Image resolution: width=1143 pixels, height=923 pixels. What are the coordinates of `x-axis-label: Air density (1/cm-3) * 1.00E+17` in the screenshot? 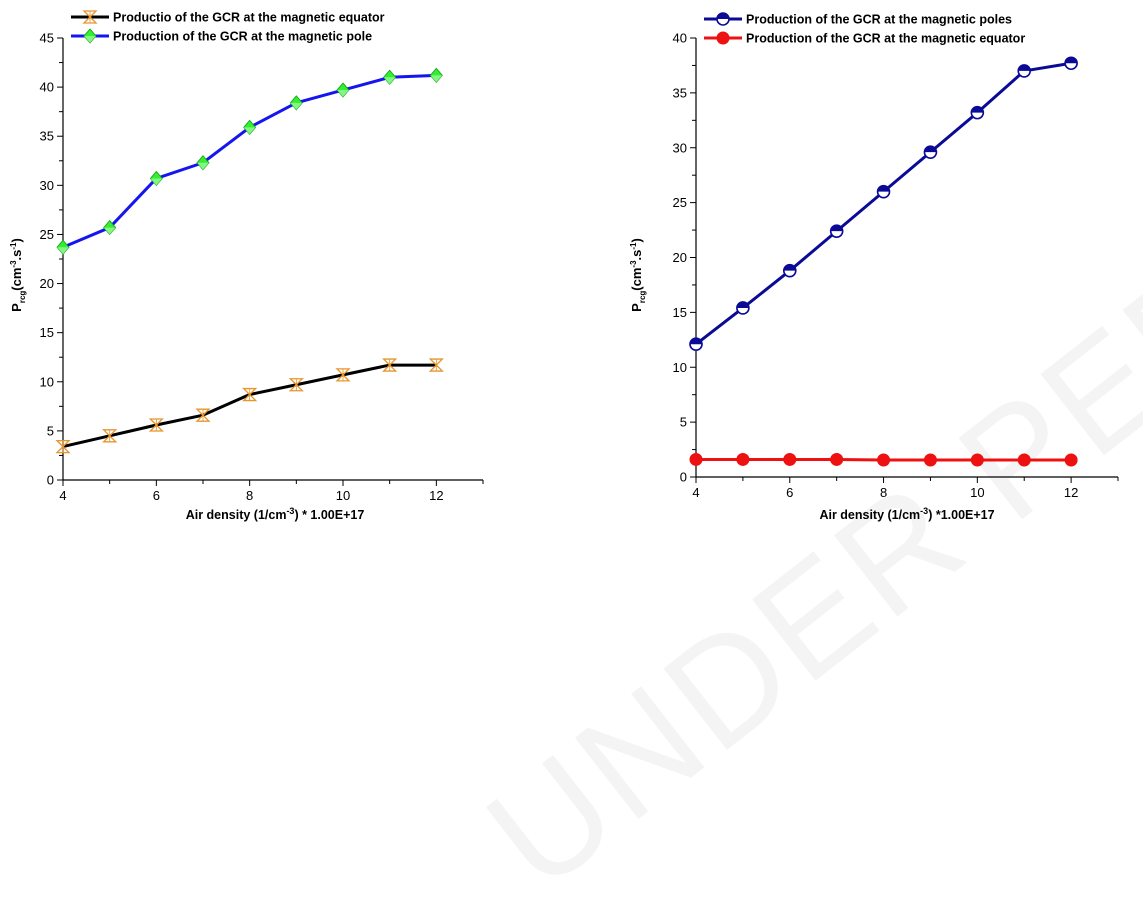 It's located at (275, 514).